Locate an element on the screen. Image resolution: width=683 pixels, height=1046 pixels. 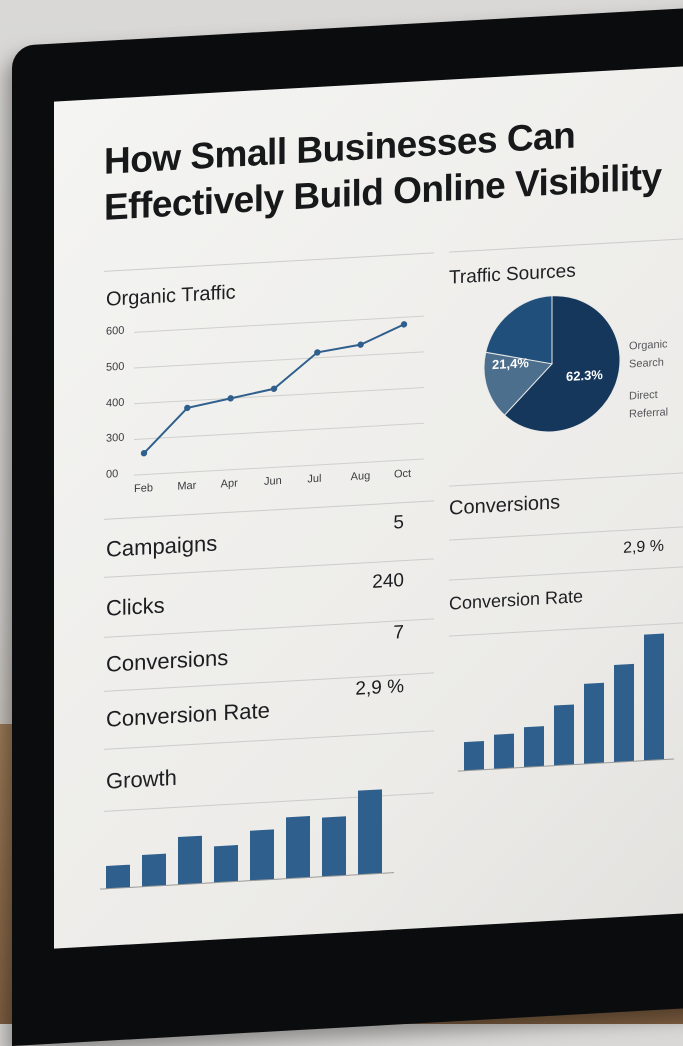
traffic-sources-pie-chart is located at coordinates (552, 364).